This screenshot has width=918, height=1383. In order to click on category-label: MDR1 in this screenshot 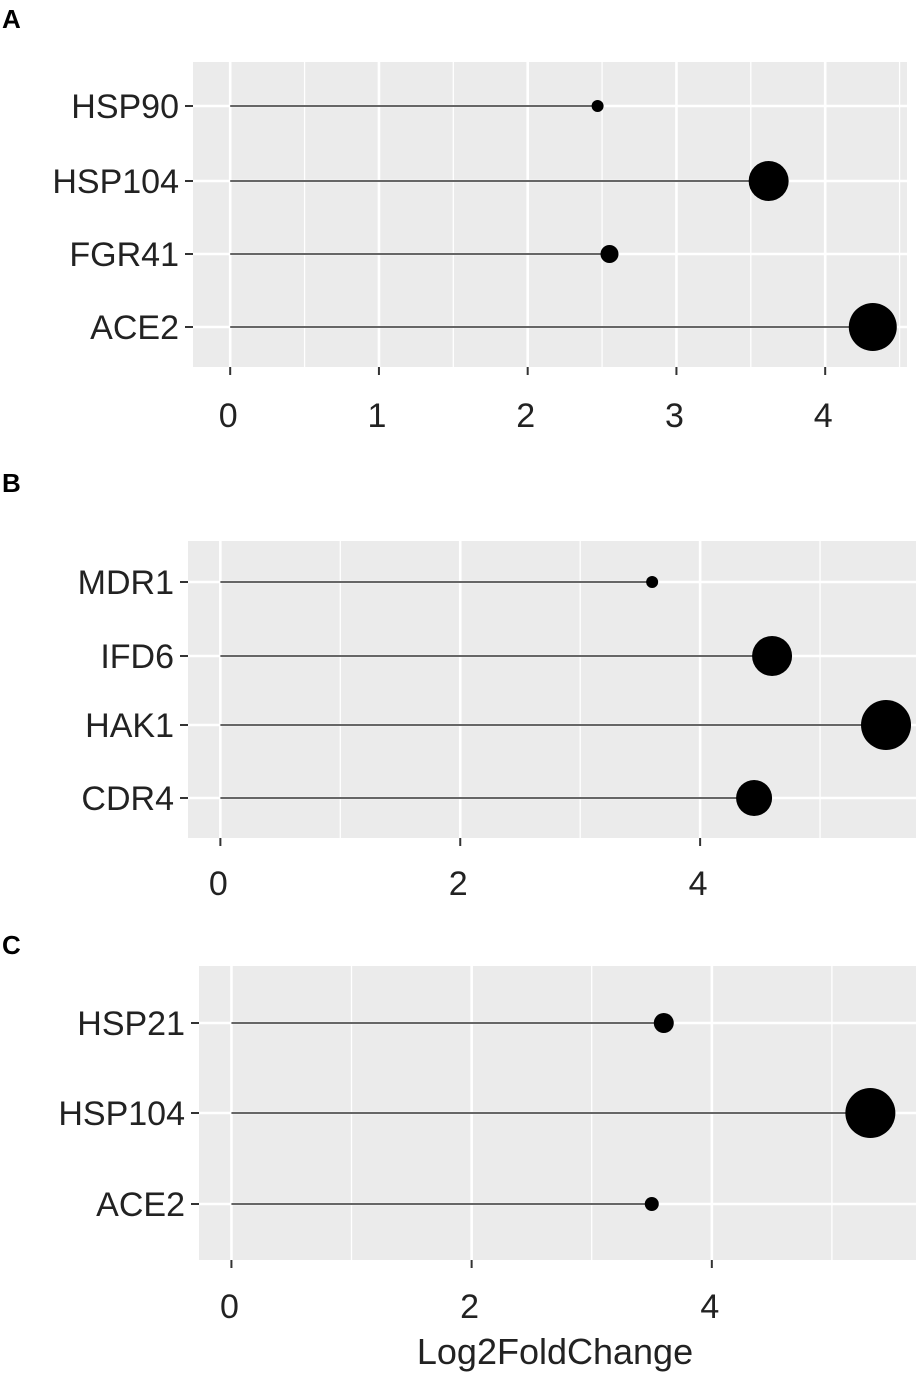, I will do `click(126, 583)`.